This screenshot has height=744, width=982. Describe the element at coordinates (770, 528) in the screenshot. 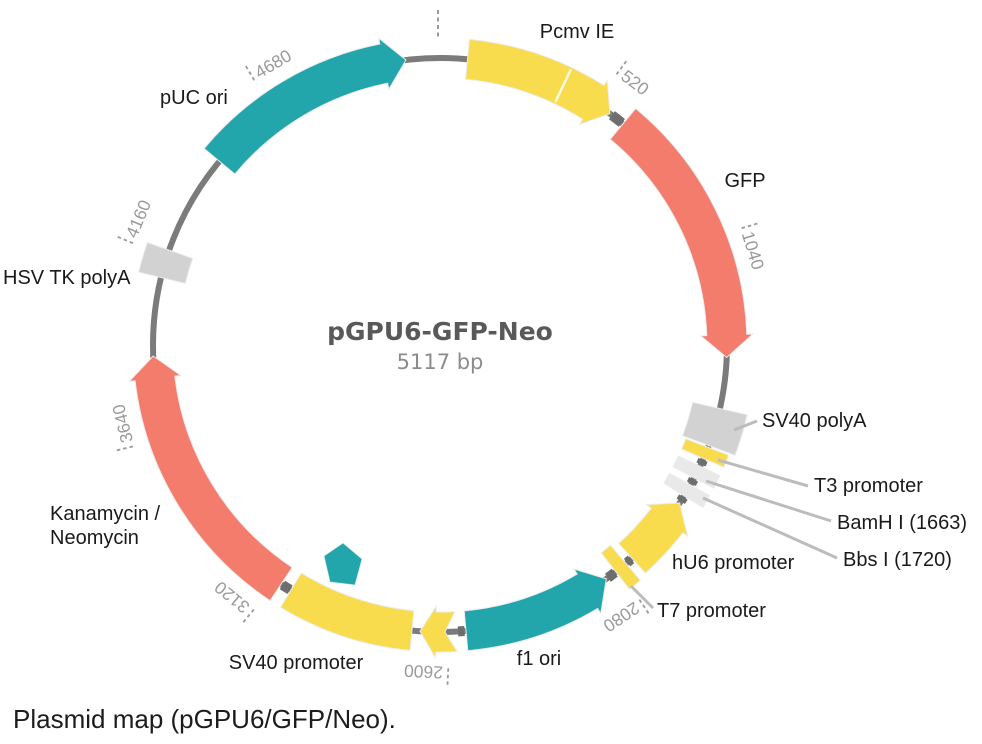

I see `leader-bbsi-site` at that location.